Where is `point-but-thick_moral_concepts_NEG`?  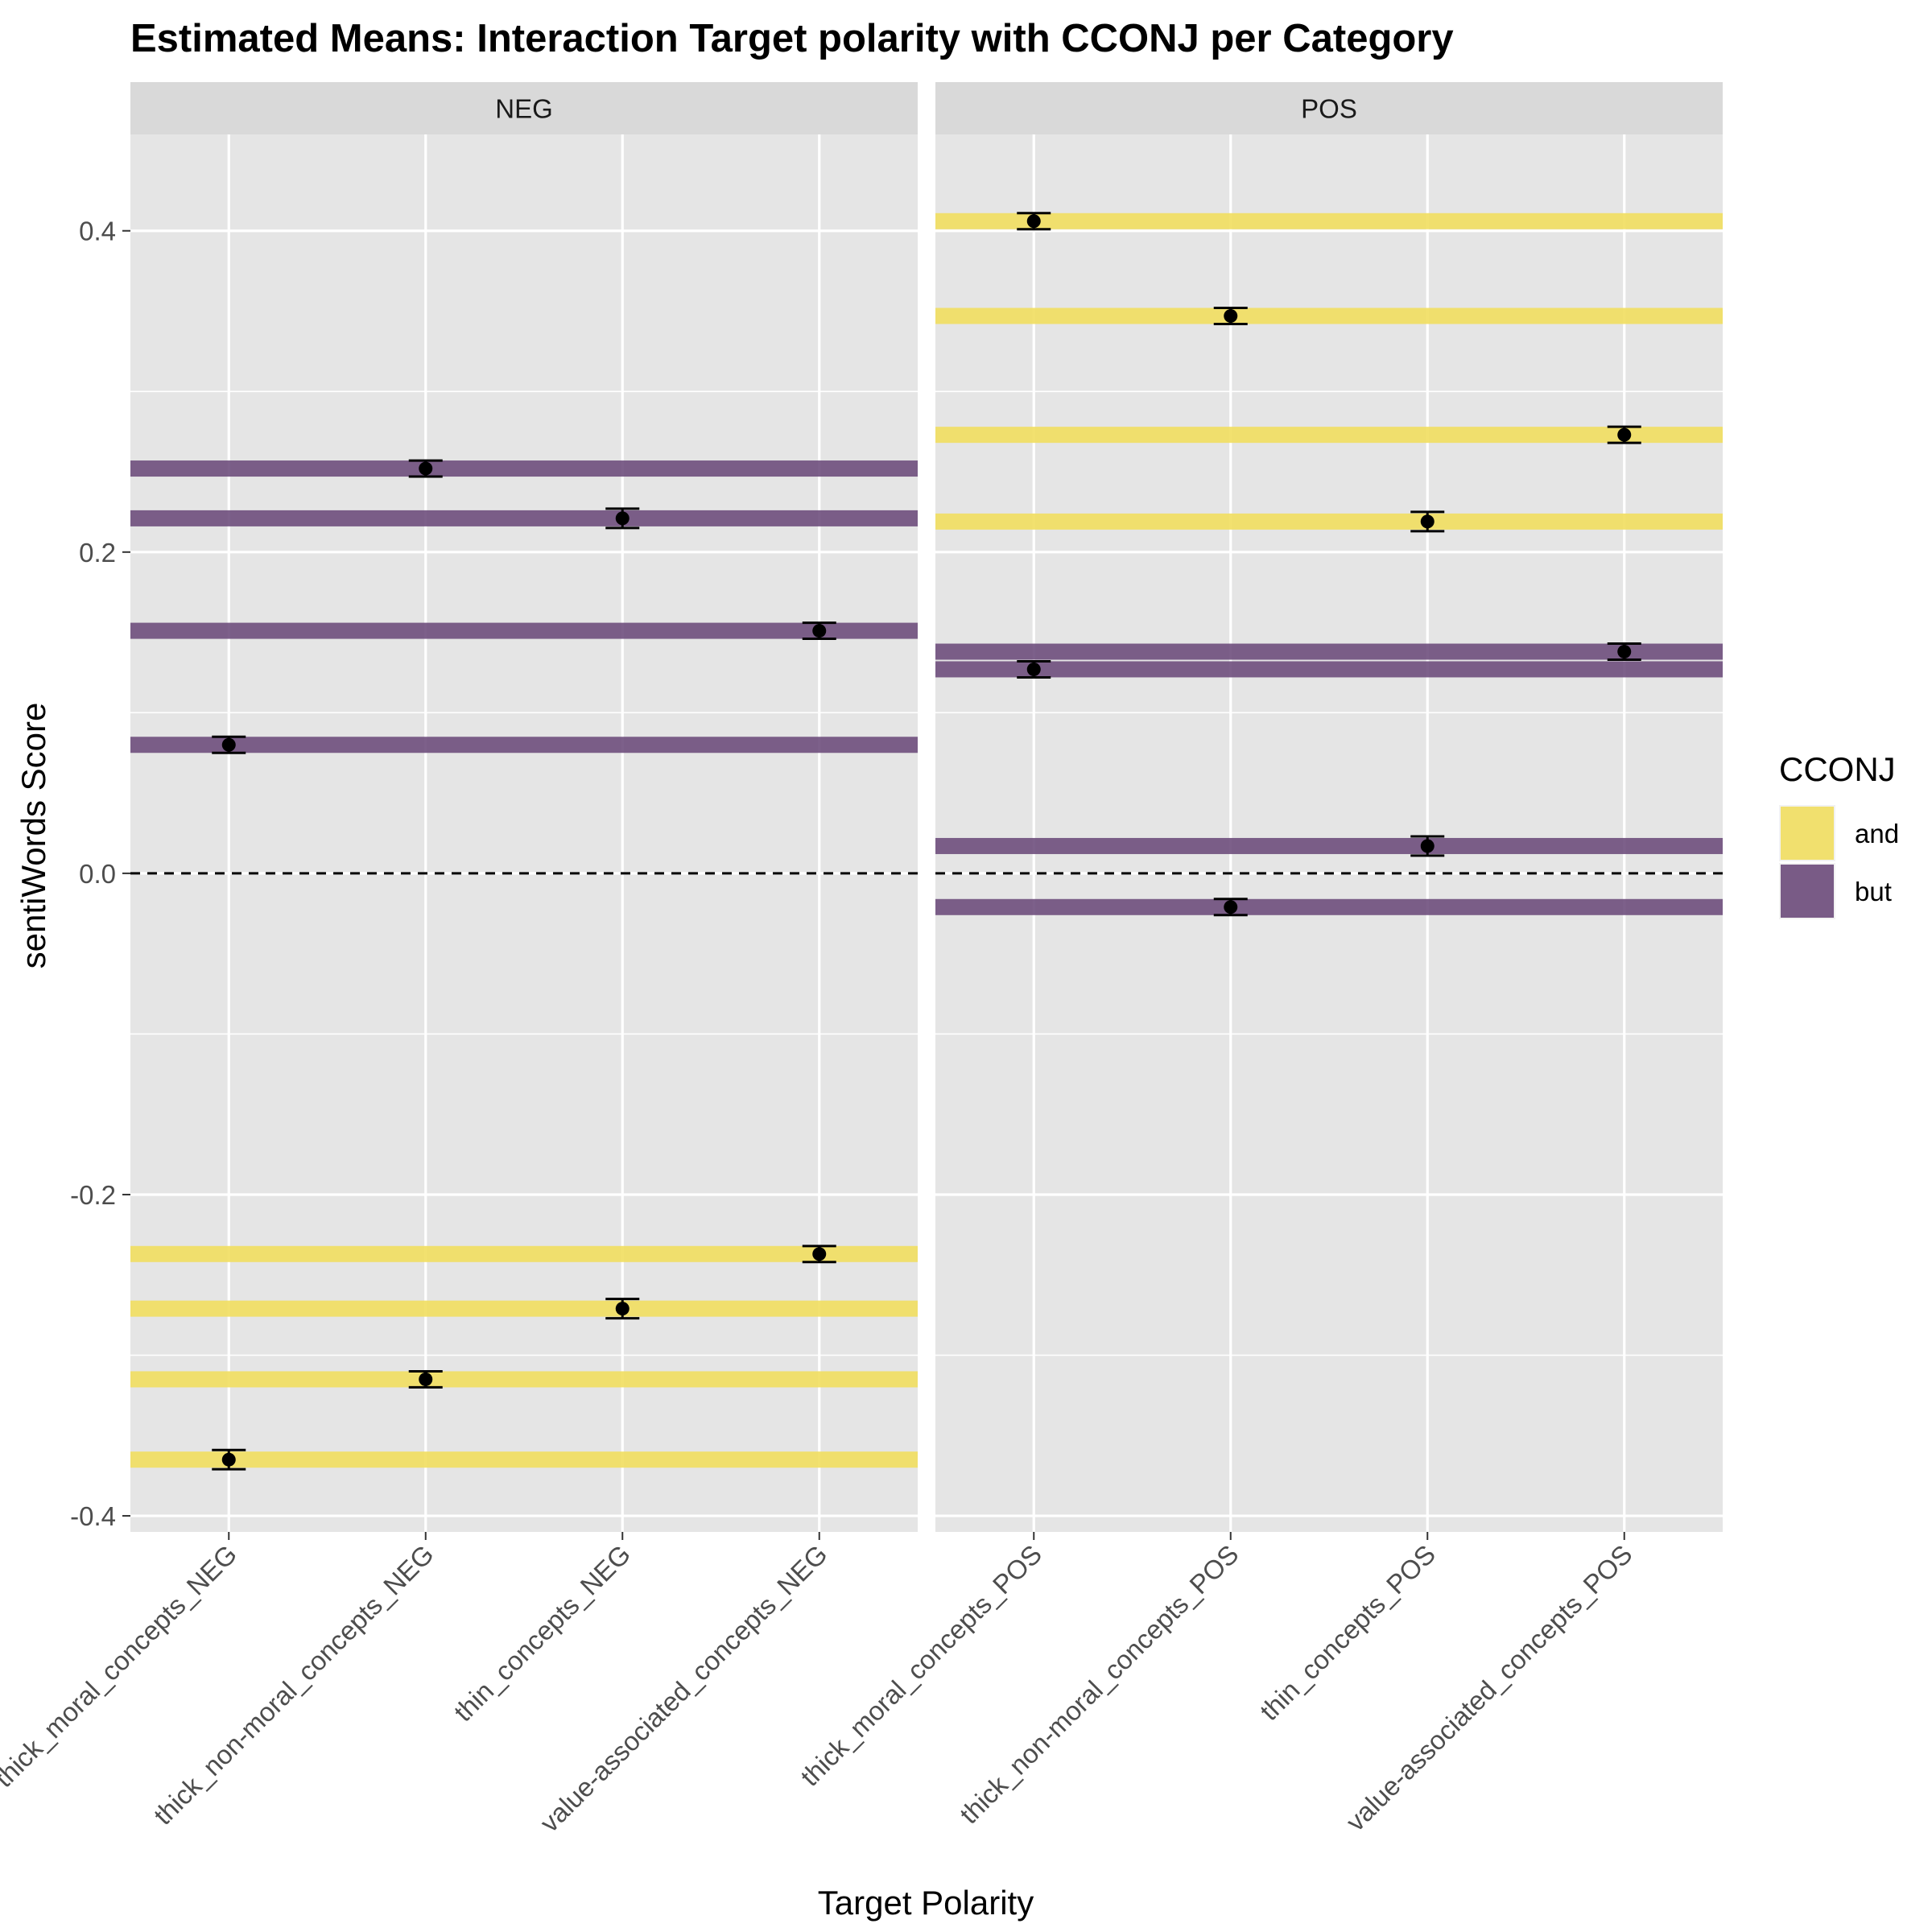
point-but-thick_moral_concepts_NEG is located at coordinates (228, 744).